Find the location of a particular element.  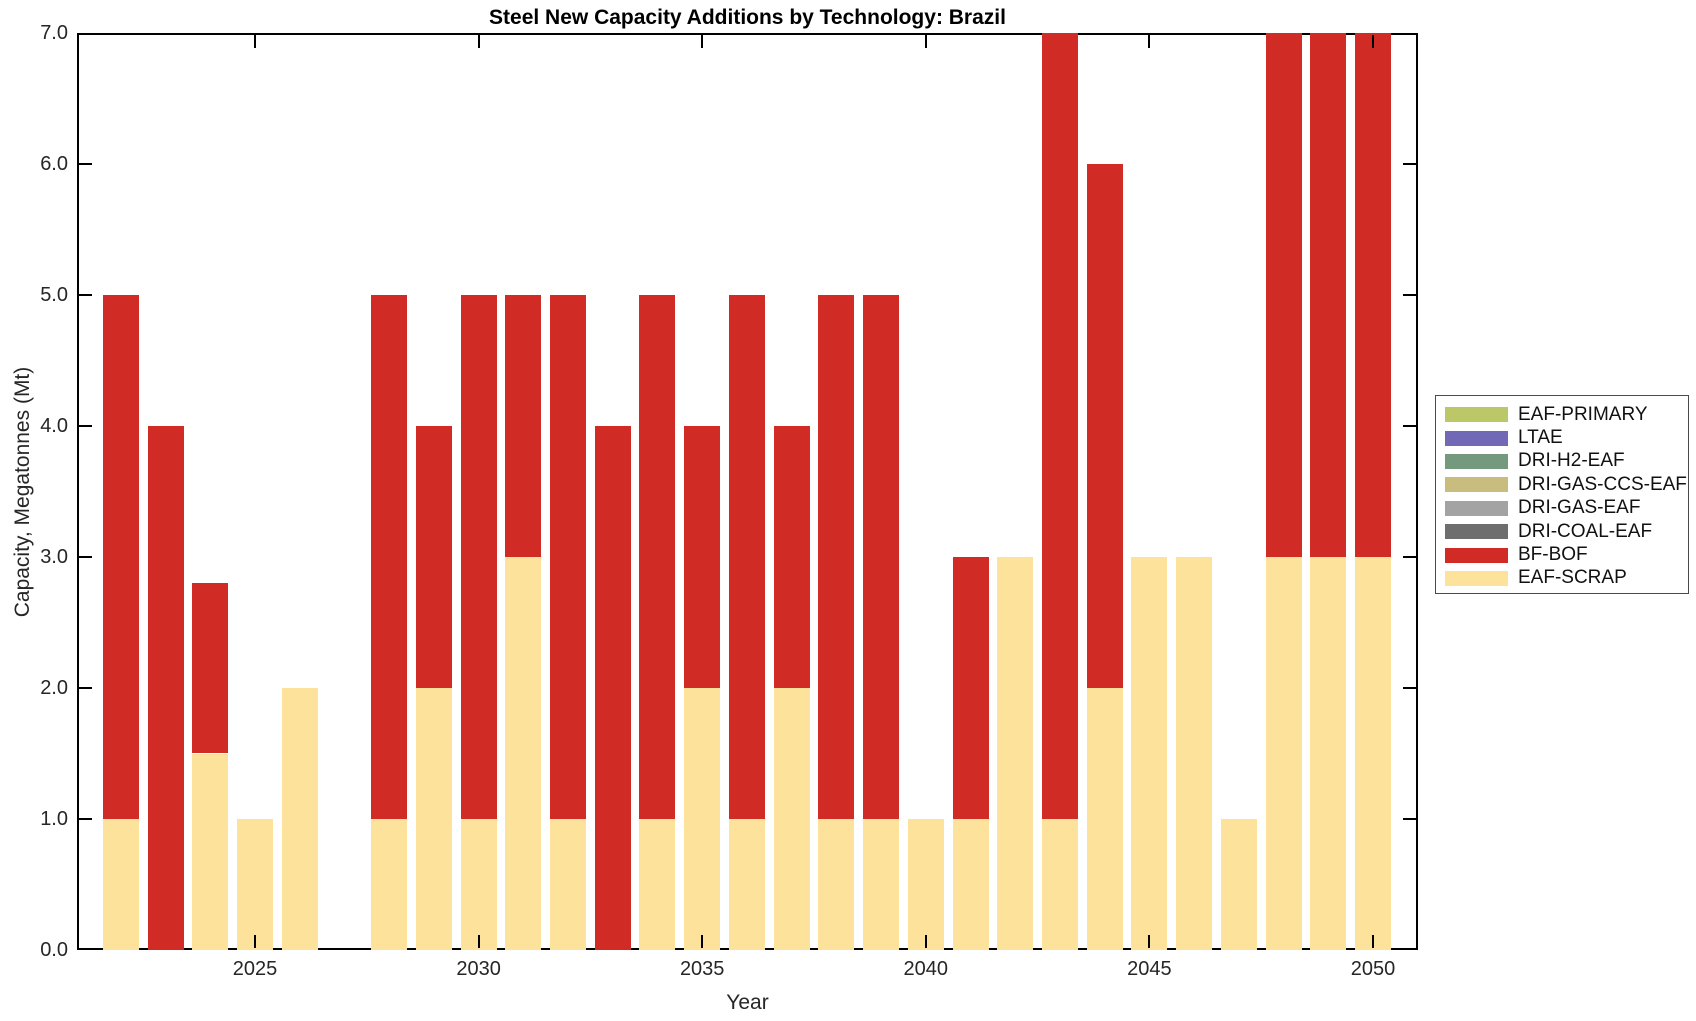

legend-row-eaf-primary: EAF-PRIMARY is located at coordinates (1566, 414).